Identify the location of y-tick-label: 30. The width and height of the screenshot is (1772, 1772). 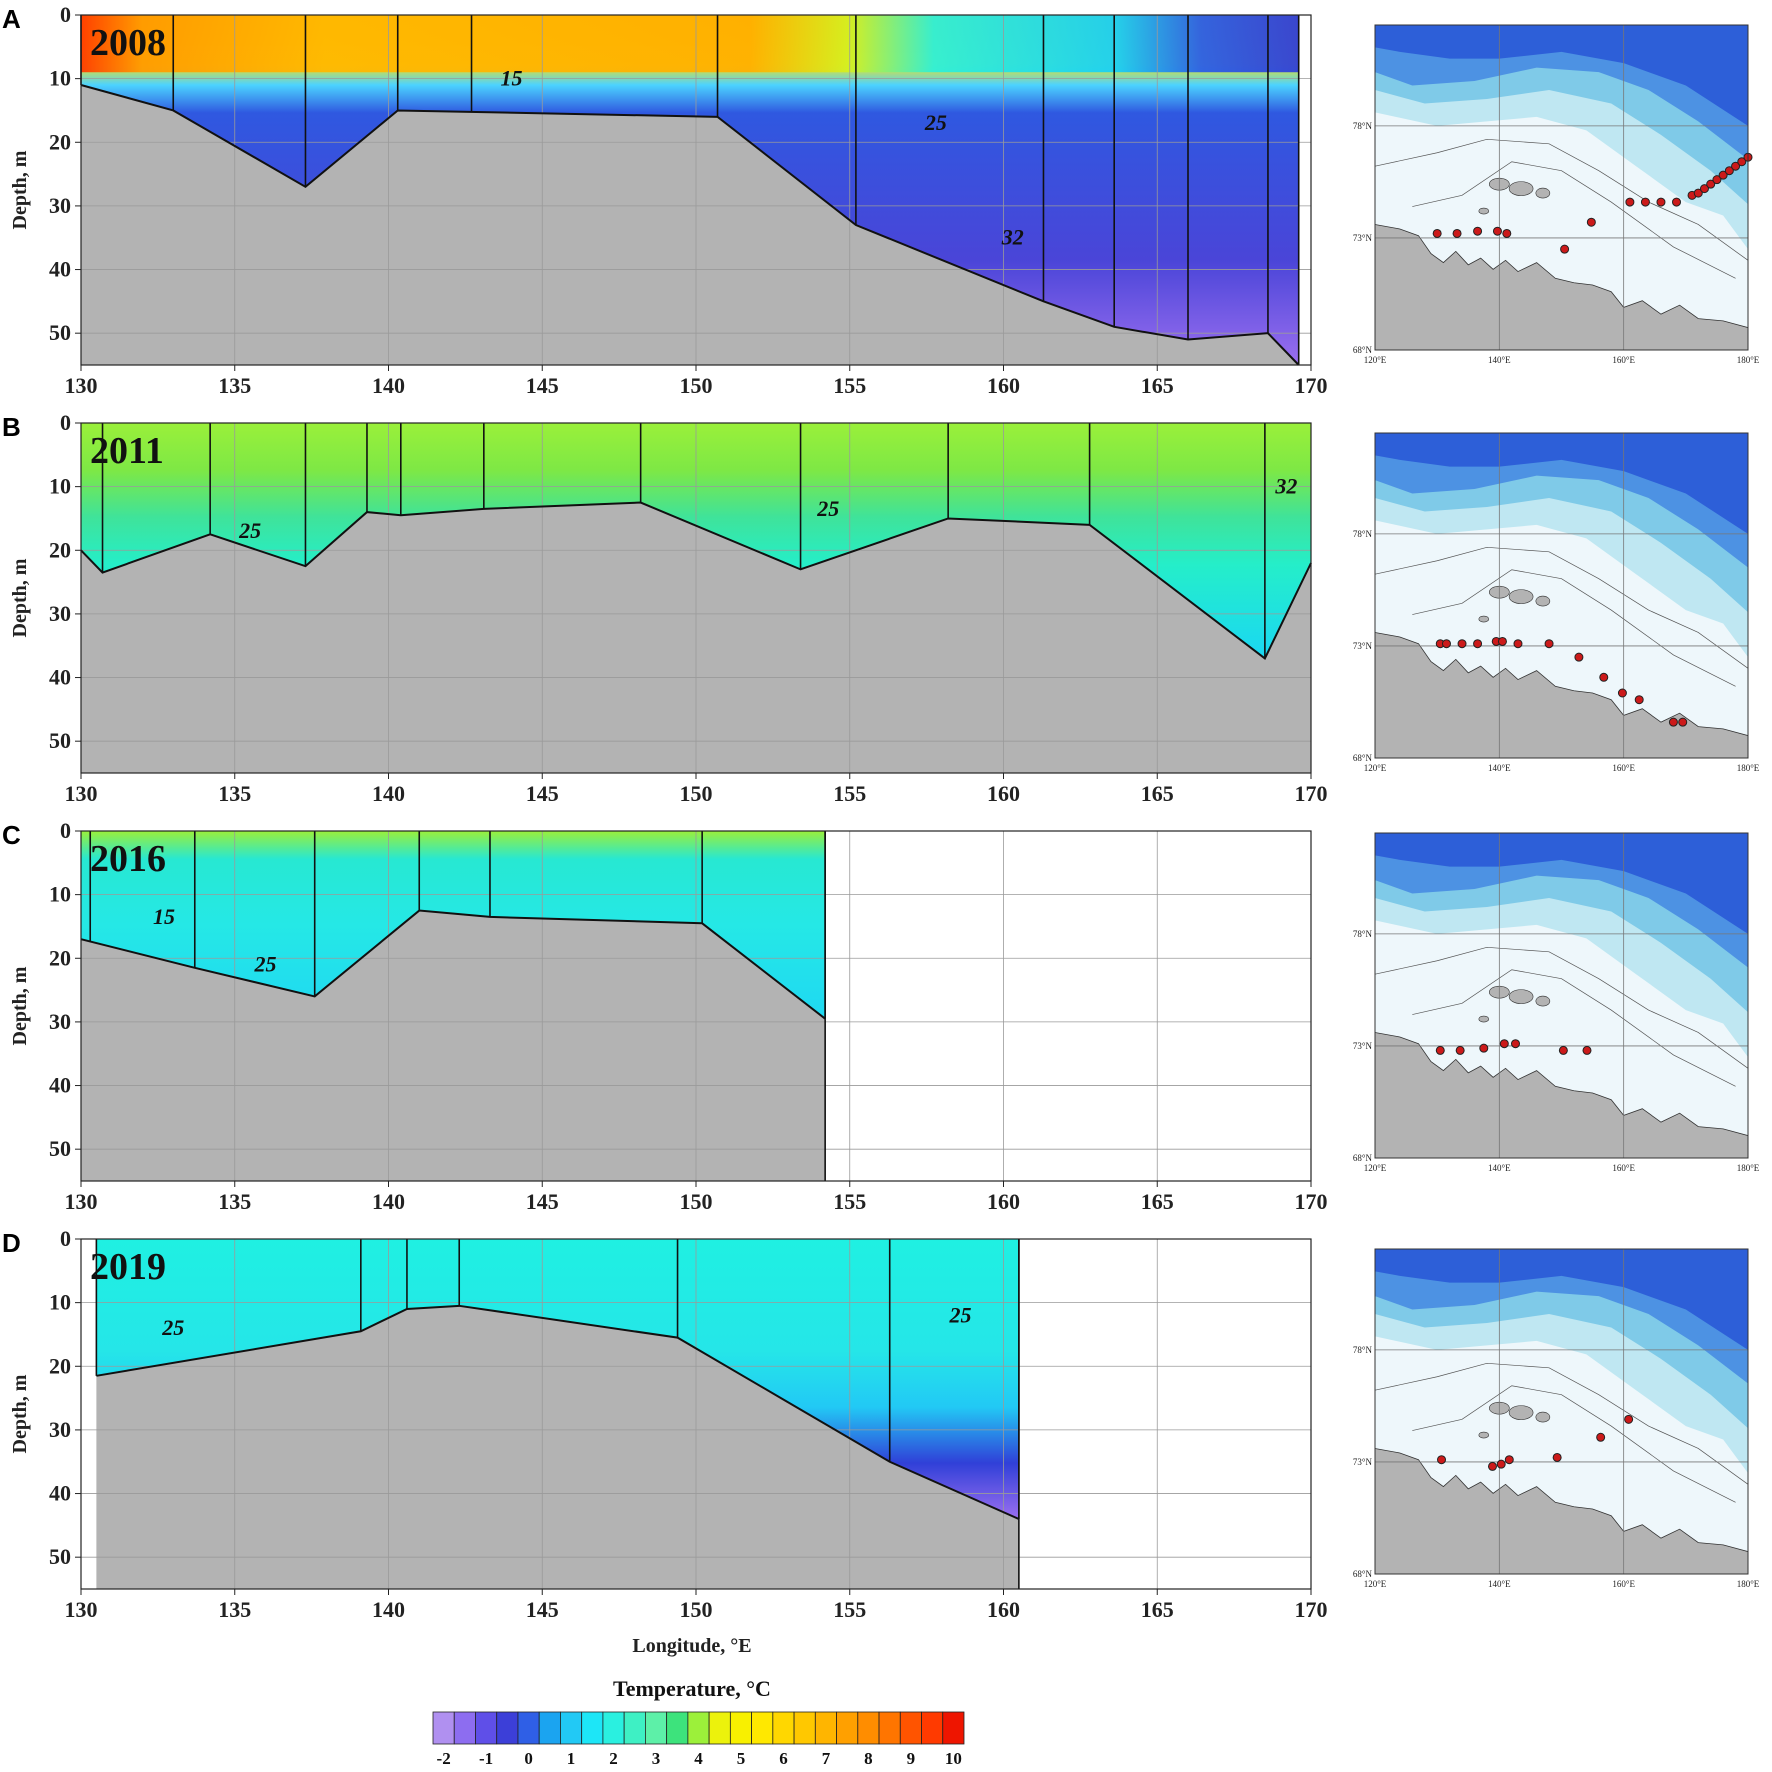
(60, 613).